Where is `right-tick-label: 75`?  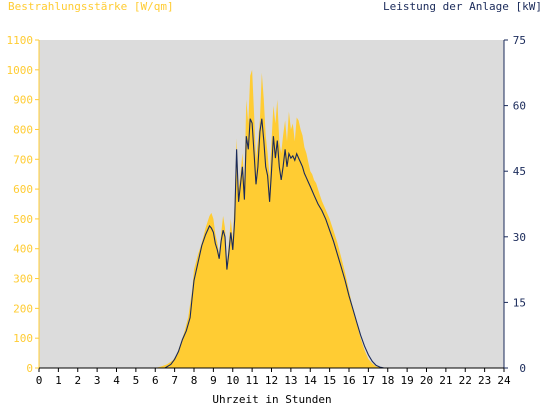
right-tick-label: 75 is located at coordinates (519, 40).